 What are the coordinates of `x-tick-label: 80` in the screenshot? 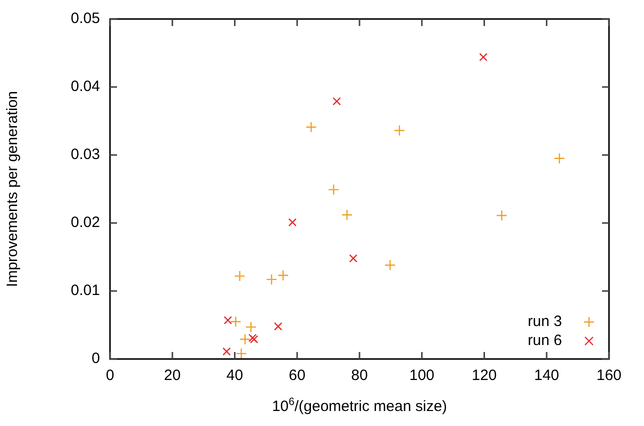 It's located at (359, 375).